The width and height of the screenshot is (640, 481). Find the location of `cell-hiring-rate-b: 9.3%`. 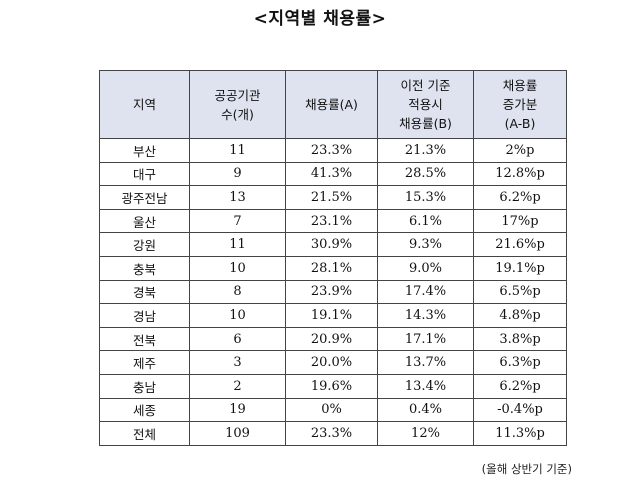

cell-hiring-rate-b: 9.3% is located at coordinates (425, 244).